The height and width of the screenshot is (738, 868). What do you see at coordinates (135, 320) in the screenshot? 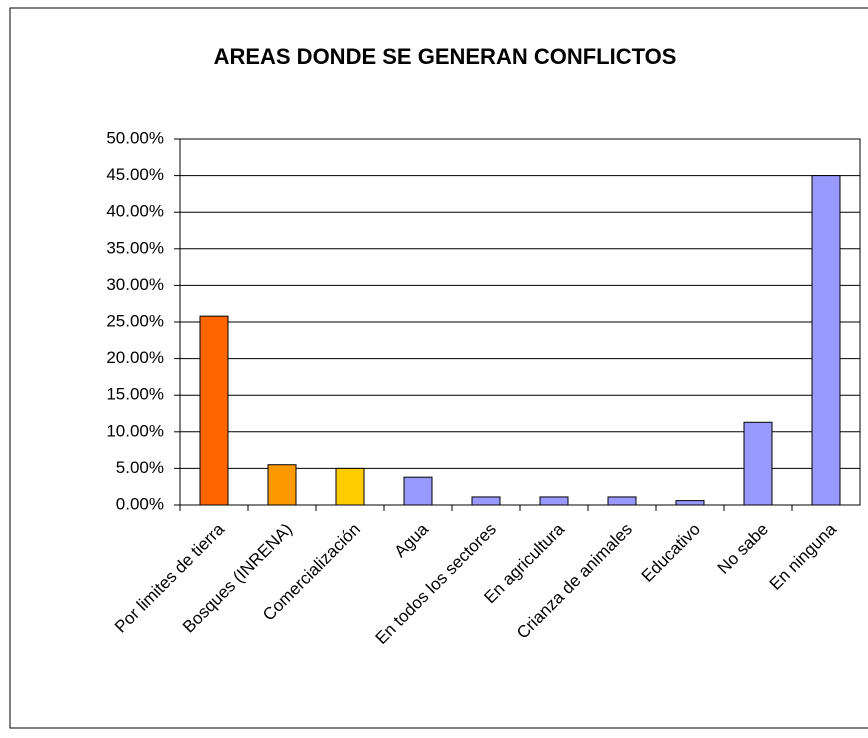
I see `y-tick-label: 25.00%` at bounding box center [135, 320].